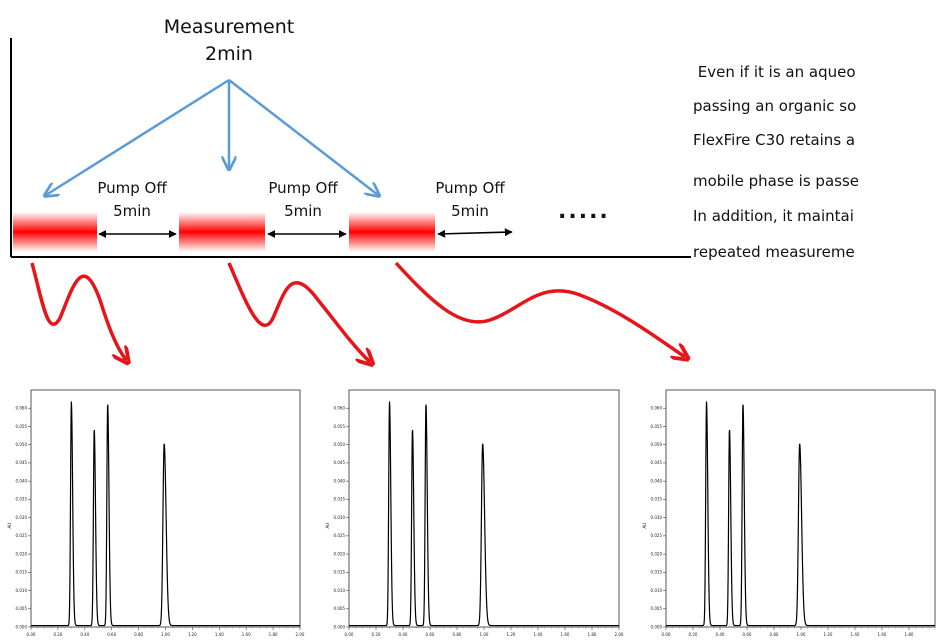  What do you see at coordinates (303, 211) in the screenshot?
I see `pump-off-duration-2: 5min` at bounding box center [303, 211].